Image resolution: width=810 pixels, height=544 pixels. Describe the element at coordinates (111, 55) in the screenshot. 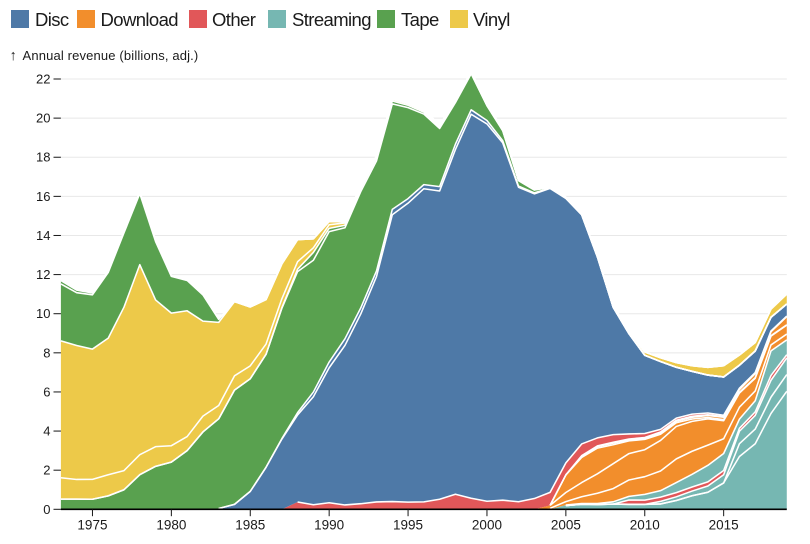

I see `svg-text:Annual revenue (billions, adj.: Annual revenue (billions, adj.)` at that location.